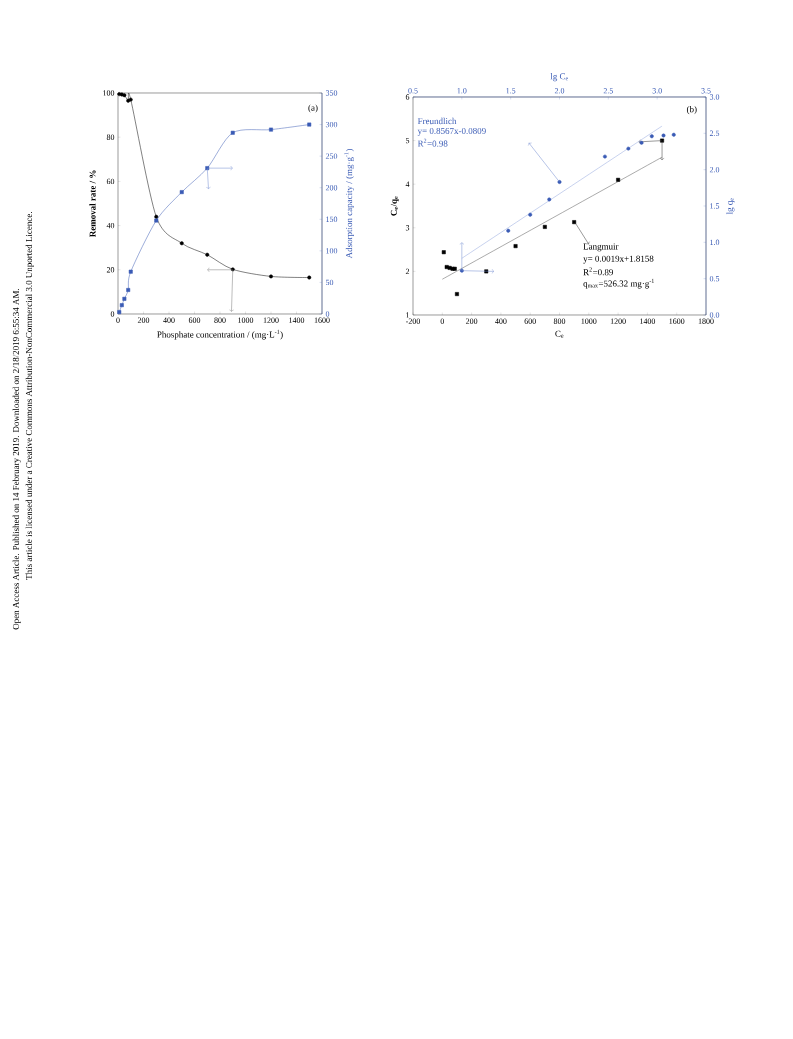 The height and width of the screenshot is (1039, 793). What do you see at coordinates (559, 77) in the screenshot?
I see `x-axis-title: lg C$_{e}$` at bounding box center [559, 77].